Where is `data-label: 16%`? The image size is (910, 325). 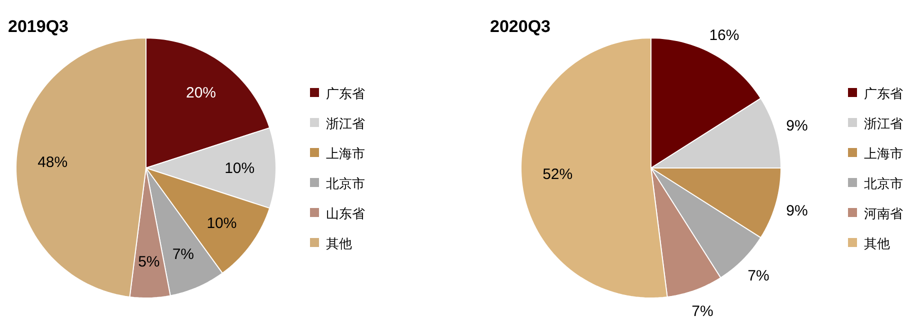 data-label: 16% is located at coordinates (724, 35).